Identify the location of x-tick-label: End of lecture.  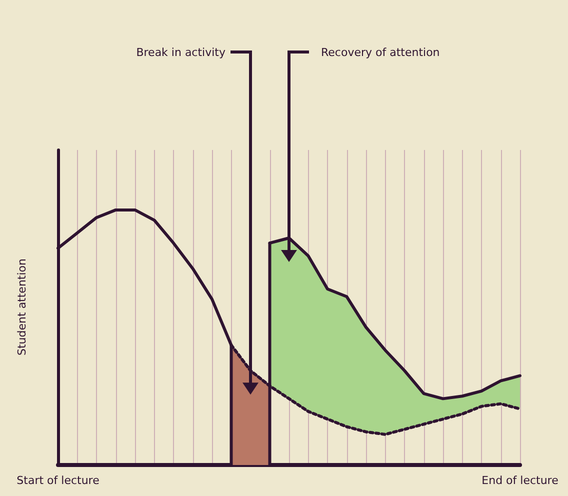
(520, 480).